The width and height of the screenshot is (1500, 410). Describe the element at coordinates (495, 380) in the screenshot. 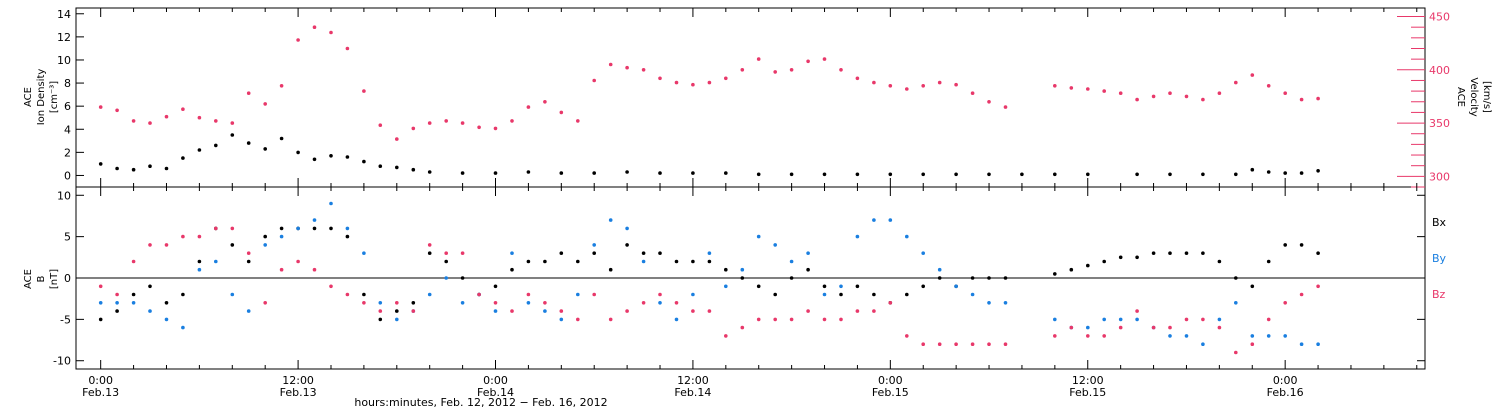

I see `time-tick-label: 0:00` at that location.